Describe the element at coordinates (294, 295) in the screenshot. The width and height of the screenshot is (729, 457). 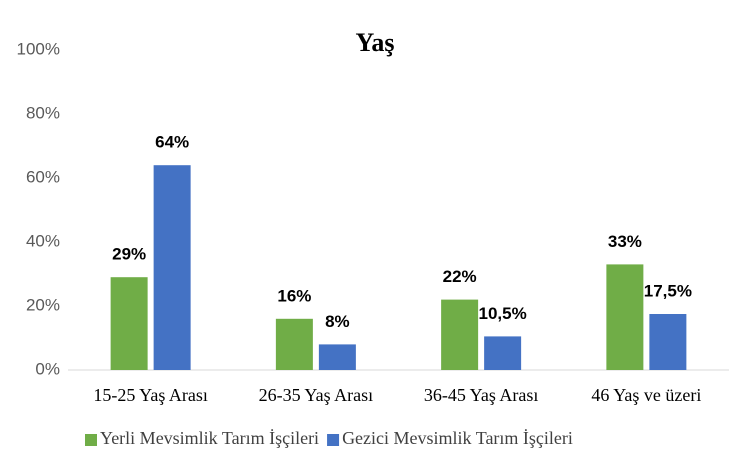
I see `value-label: 16%` at that location.